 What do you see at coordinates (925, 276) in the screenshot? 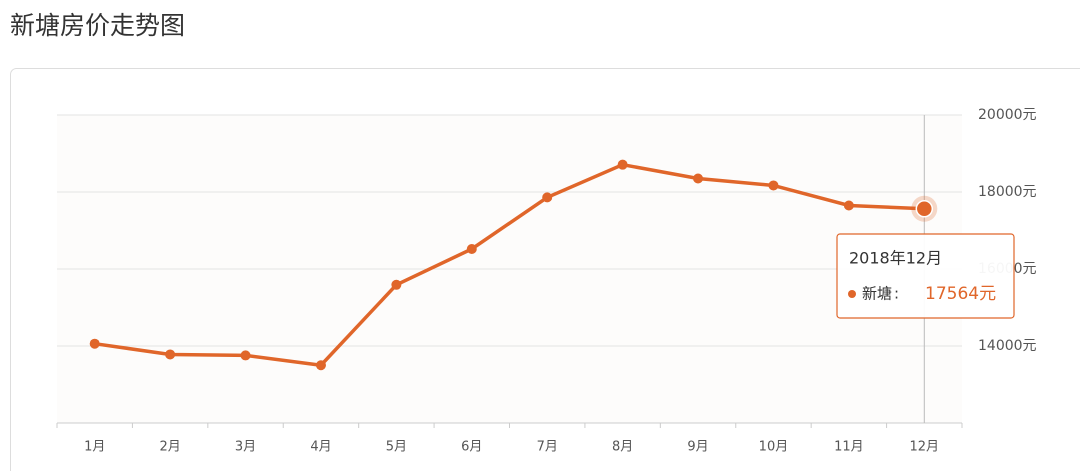
I see `tooltip` at bounding box center [925, 276].